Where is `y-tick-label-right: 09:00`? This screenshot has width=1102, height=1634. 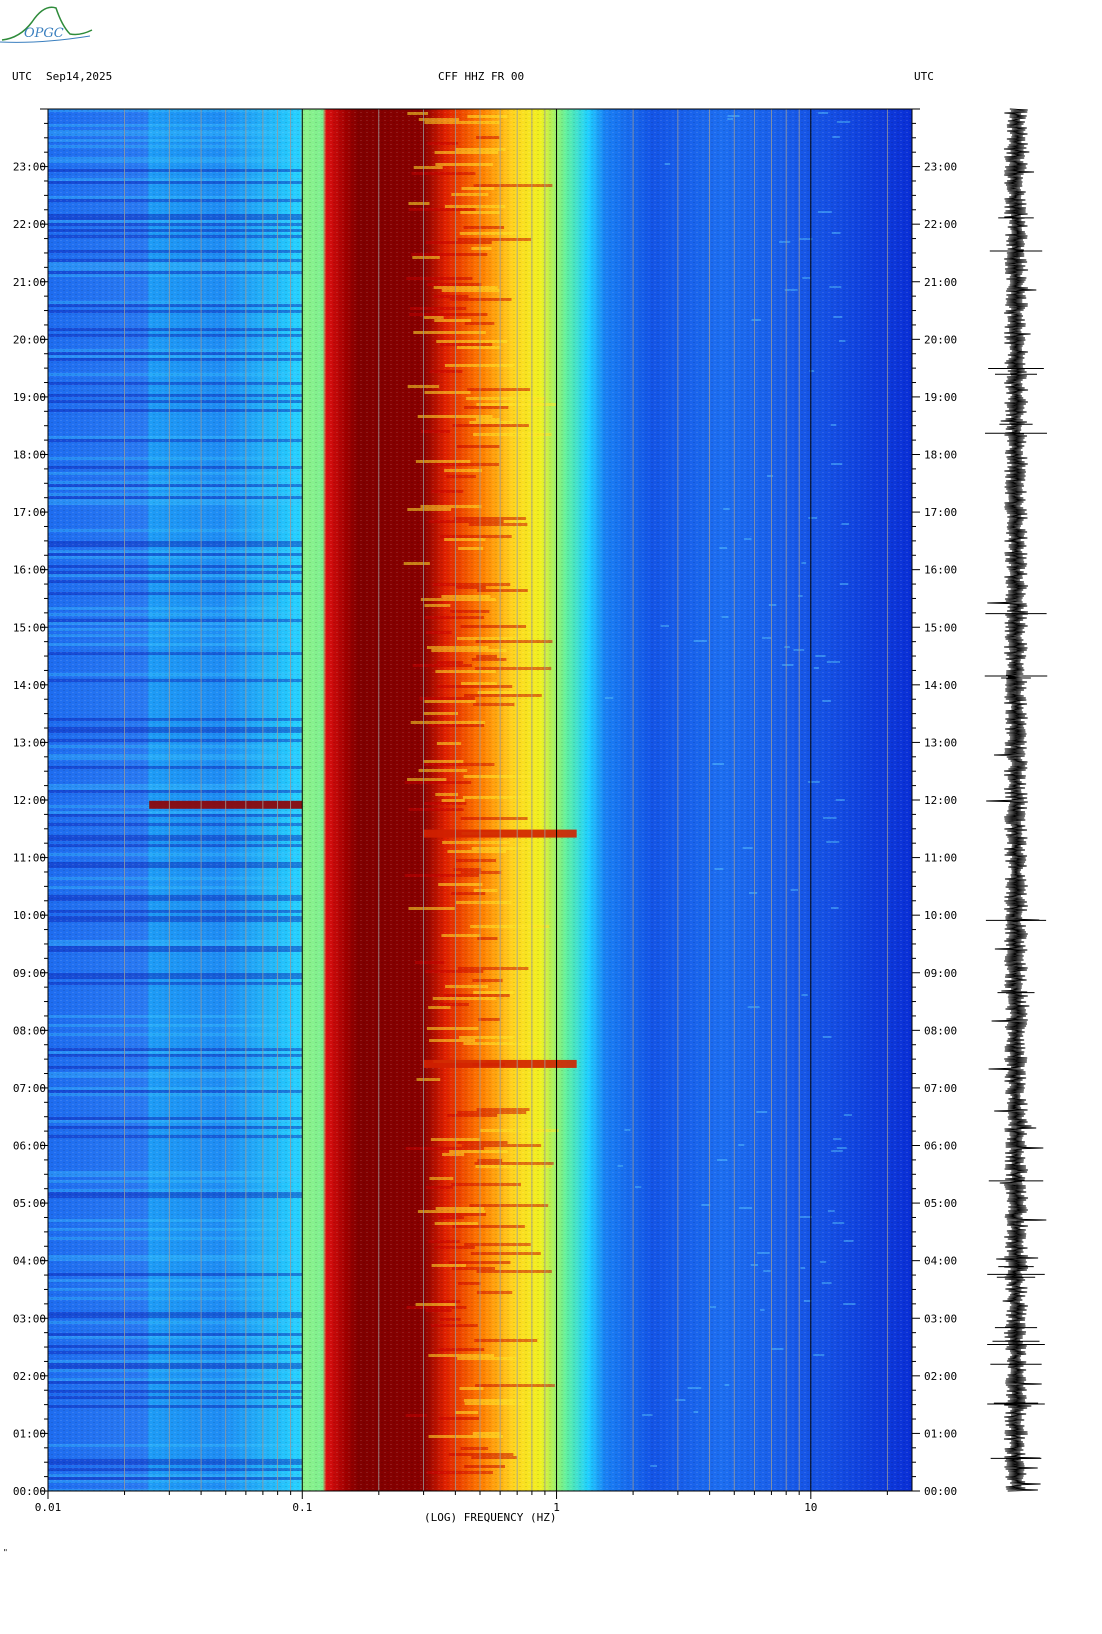
y-tick-label-right: 09:00 is located at coordinates (940, 973).